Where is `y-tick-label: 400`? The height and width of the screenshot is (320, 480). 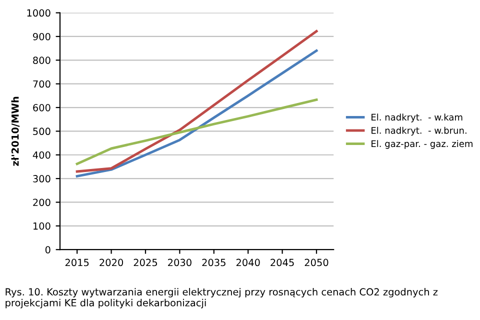 y-tick-label: 400 is located at coordinates (41, 155).